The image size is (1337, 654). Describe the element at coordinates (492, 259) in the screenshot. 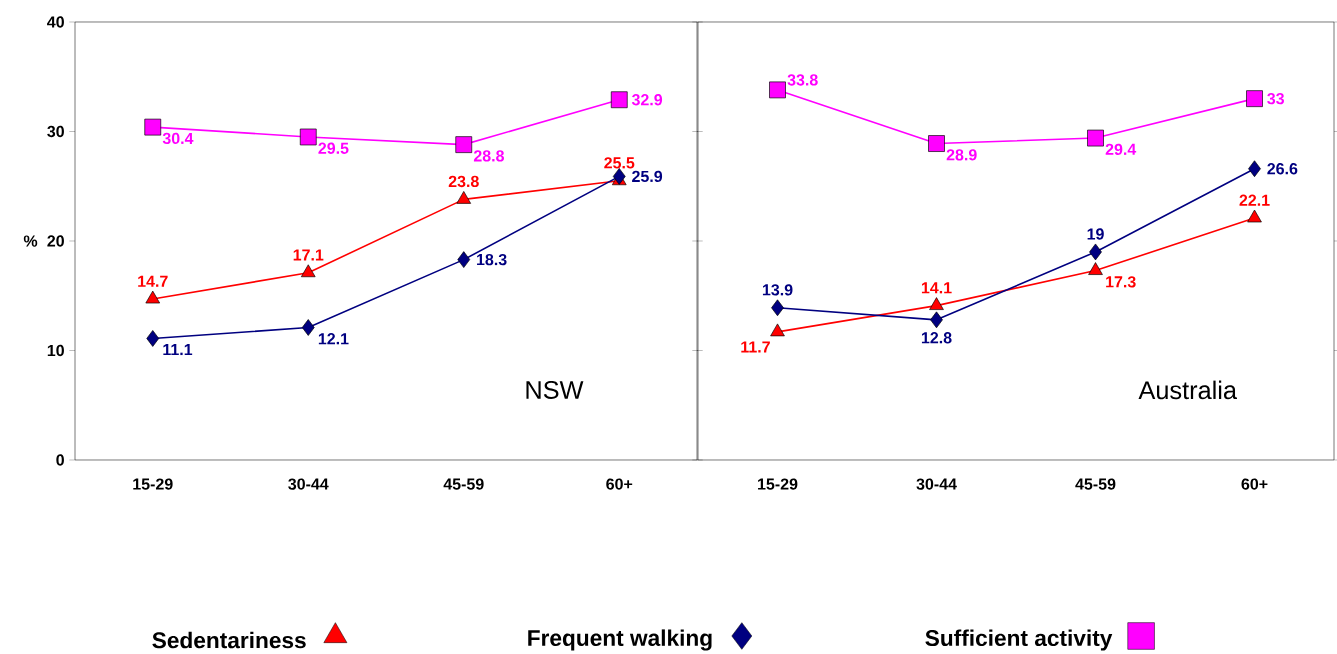

I see `data-label: 18.3` at that location.